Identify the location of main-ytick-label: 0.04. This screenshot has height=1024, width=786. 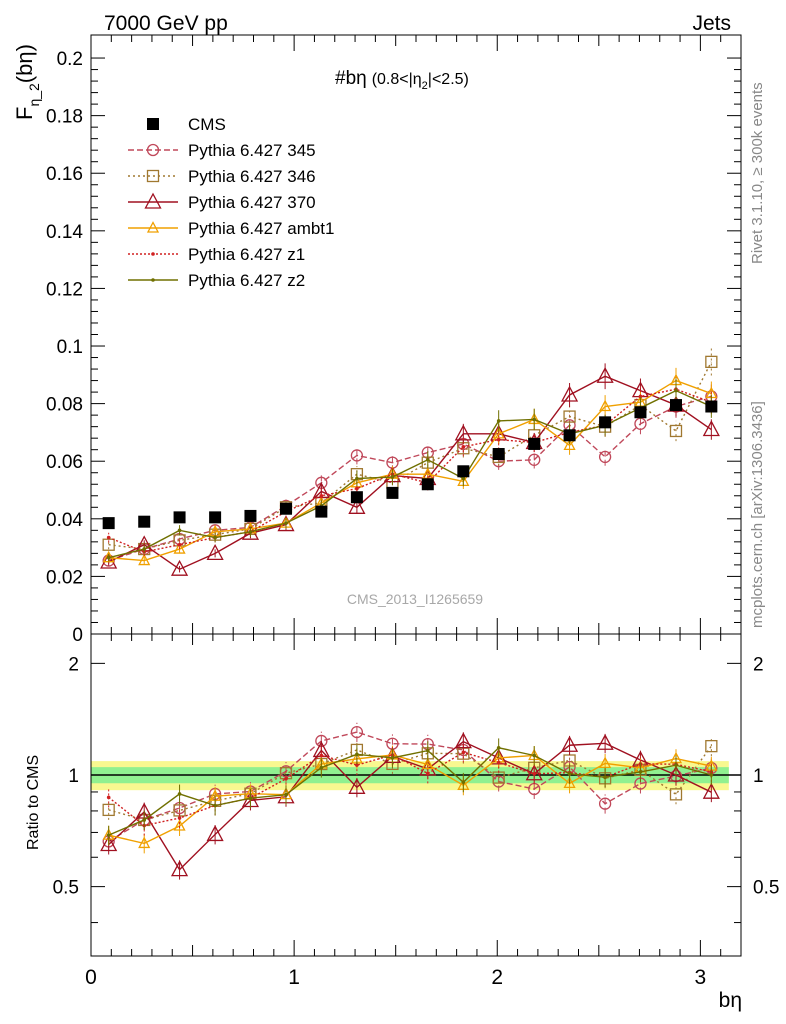
(64, 520).